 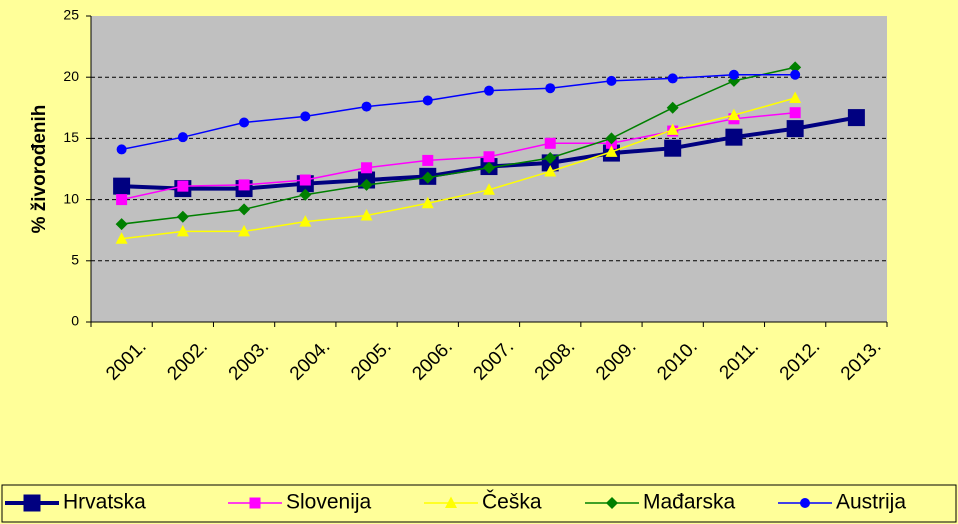 I want to click on legend-label: Slovenija, so click(x=329, y=502).